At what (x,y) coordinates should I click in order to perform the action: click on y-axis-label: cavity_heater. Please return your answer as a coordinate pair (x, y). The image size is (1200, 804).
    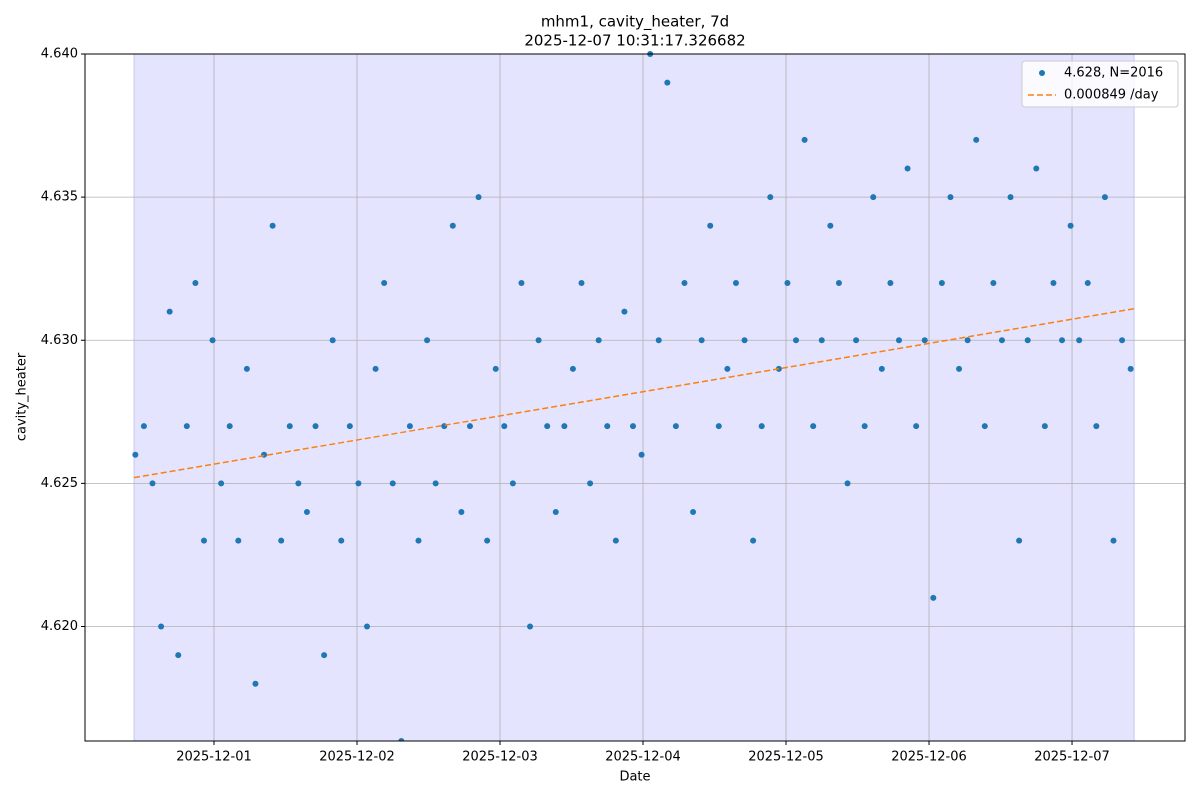
    Looking at the image, I should click on (22, 396).